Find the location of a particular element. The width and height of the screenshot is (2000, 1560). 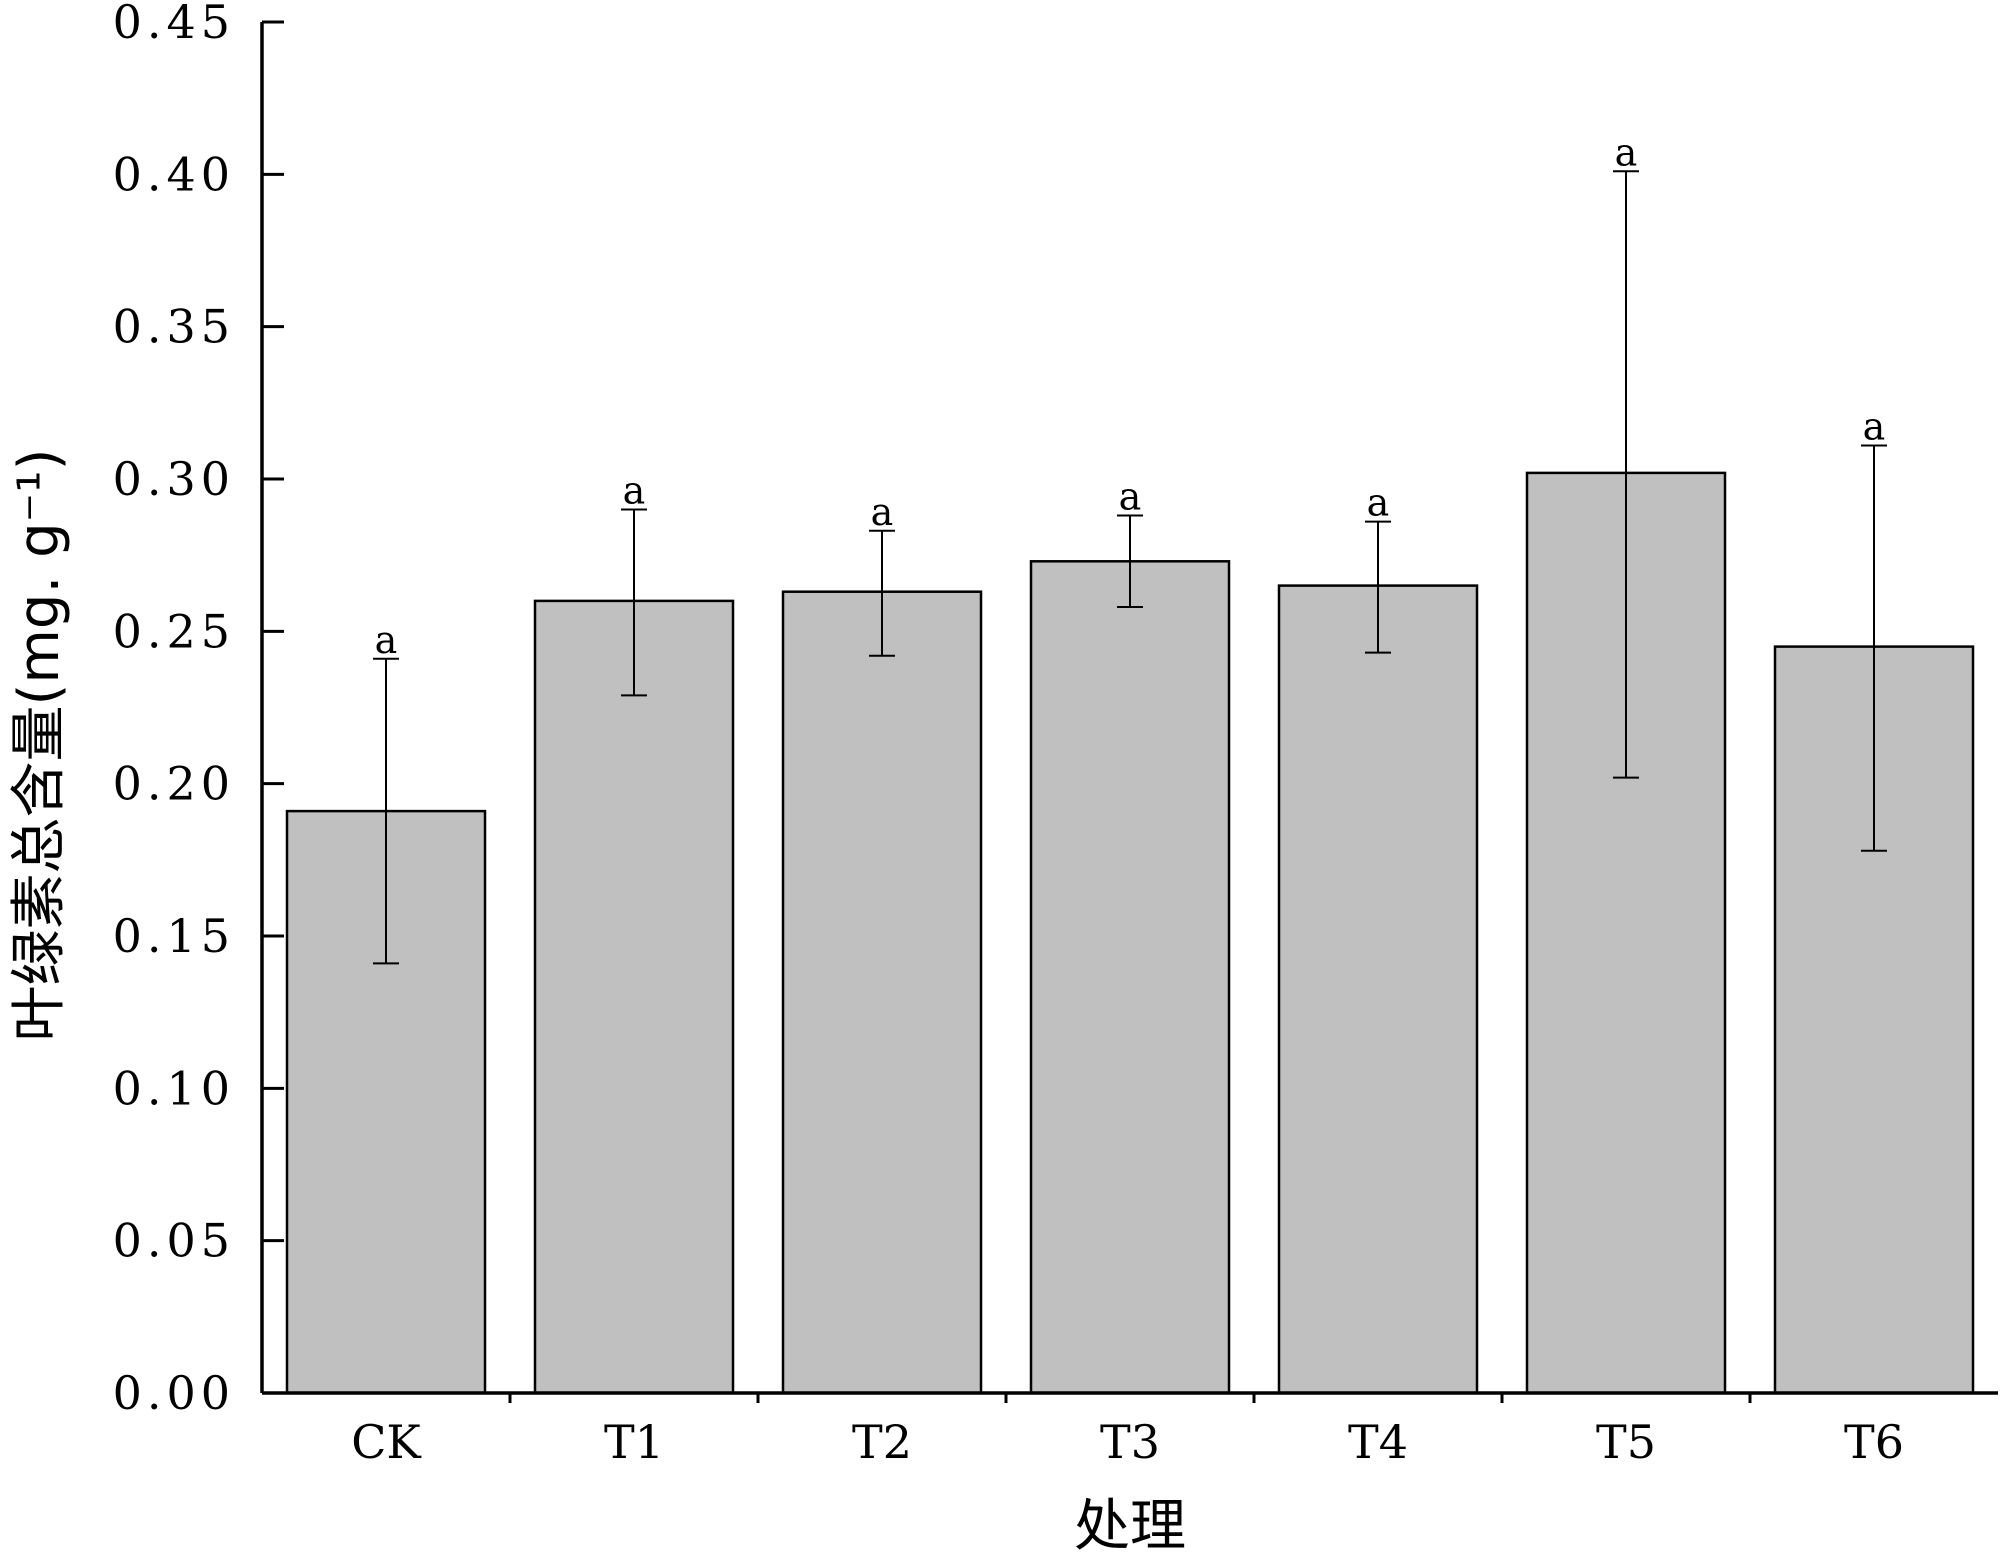

y-tick-label-4: 0.20 is located at coordinates (174, 784).